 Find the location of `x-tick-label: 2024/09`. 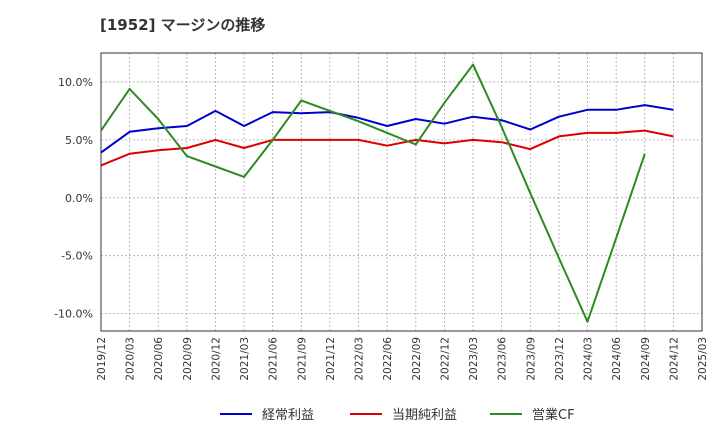

x-tick-label: 2024/09 is located at coordinates (646, 359).